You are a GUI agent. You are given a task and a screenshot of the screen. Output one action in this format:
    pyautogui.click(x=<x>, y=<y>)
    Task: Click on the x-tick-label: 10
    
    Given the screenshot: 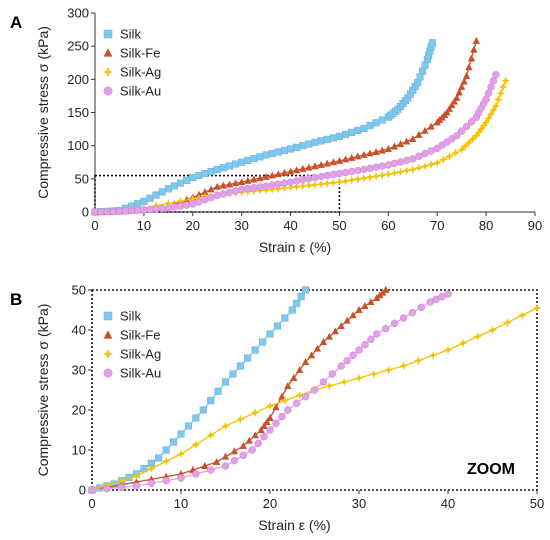 What is the action you would take?
    pyautogui.click(x=144, y=225)
    